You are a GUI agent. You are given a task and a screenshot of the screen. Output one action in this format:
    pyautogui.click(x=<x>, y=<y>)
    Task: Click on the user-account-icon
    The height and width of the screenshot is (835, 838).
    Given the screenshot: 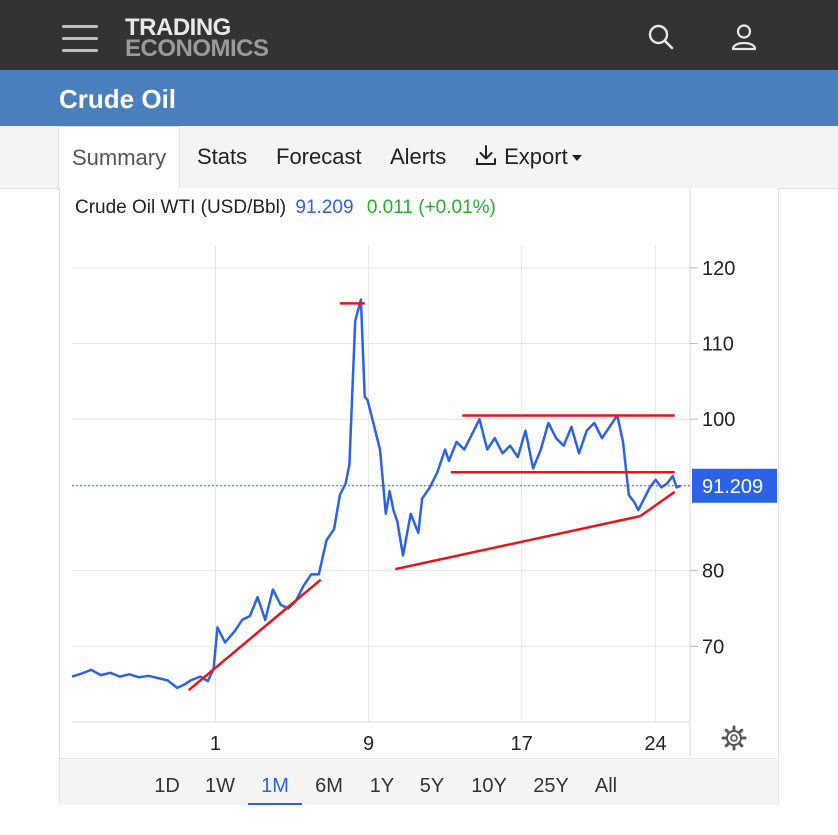 What is the action you would take?
    pyautogui.click(x=744, y=37)
    